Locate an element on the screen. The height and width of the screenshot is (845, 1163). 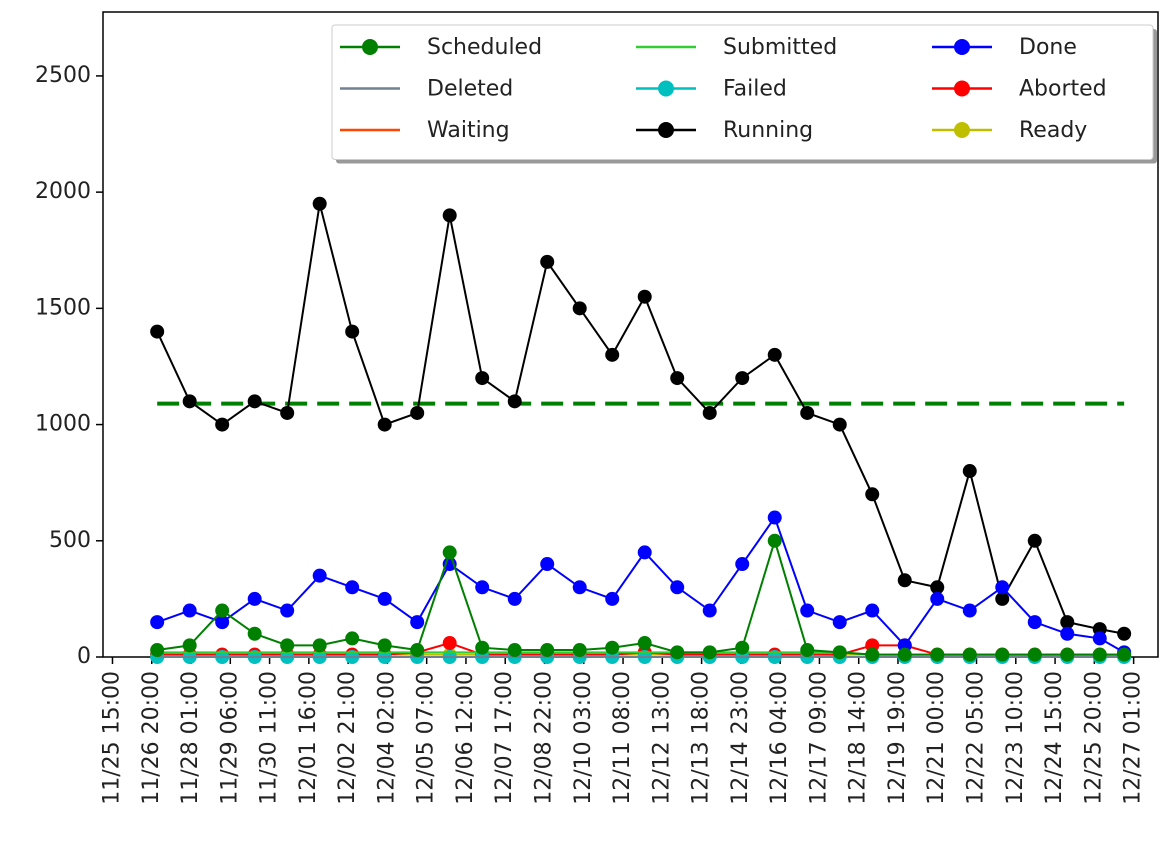
x-tick-label: 12/05 07:00 is located at coordinates (426, 738).